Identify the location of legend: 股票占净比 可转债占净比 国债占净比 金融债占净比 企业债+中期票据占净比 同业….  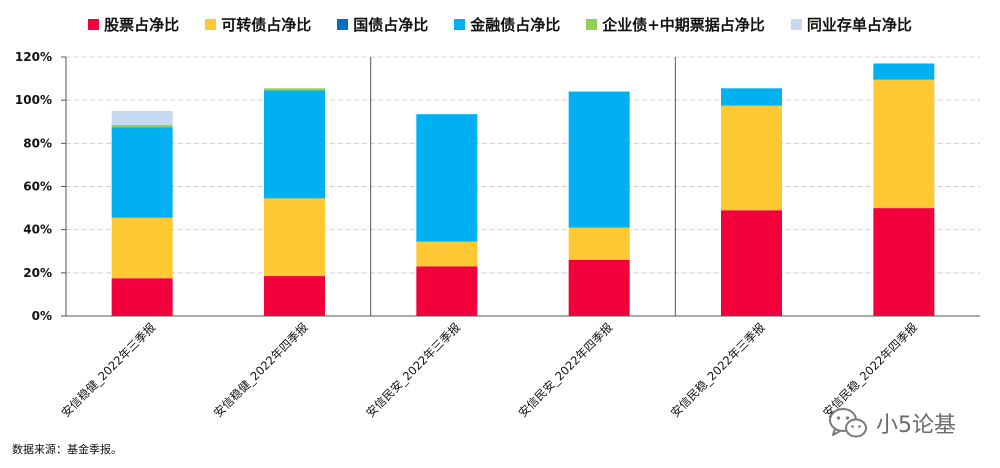
(500, 24).